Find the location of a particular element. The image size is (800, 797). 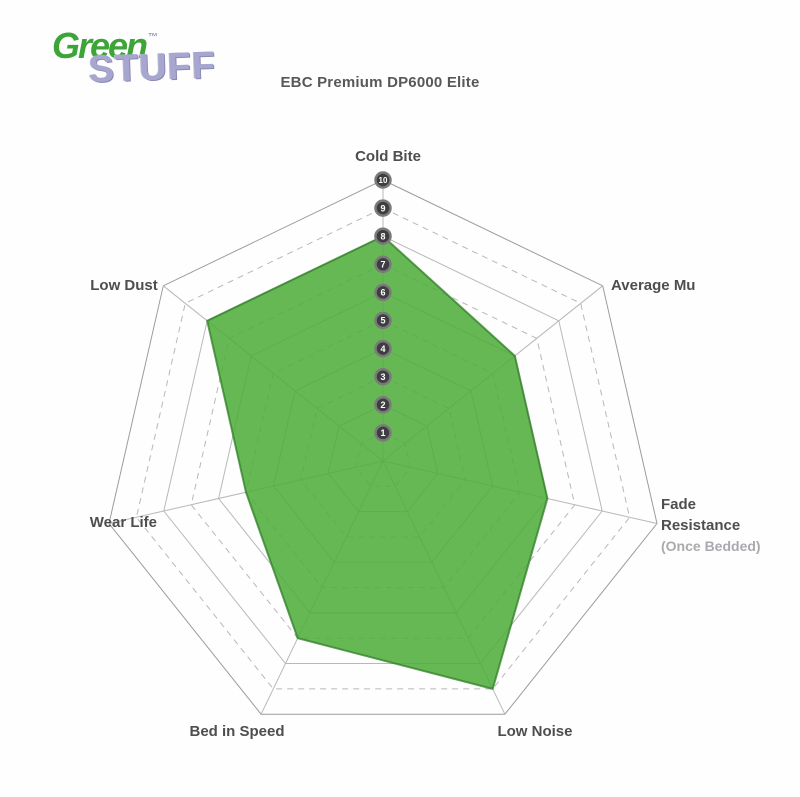

logo-top-line: Green ™ is located at coordinates (147, 46).